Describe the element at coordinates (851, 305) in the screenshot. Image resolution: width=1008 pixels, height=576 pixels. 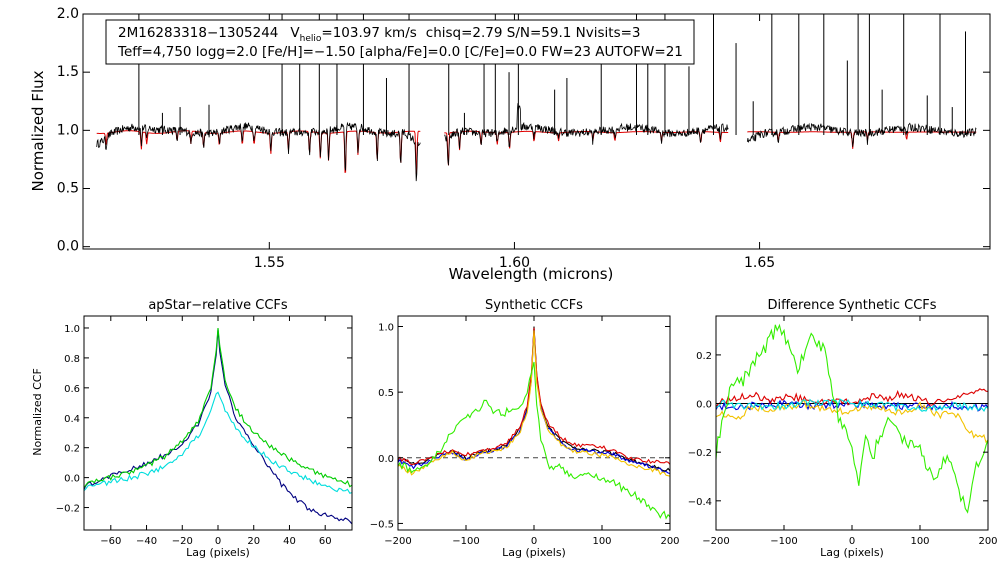
I see `panel3-chart-title: Difference Synthetic CCFs` at that location.